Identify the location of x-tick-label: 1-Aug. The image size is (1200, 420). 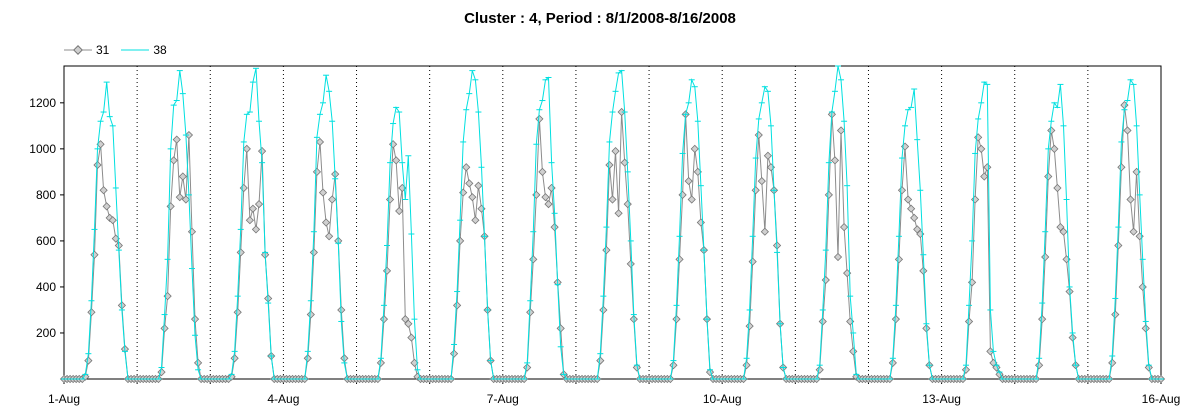
(64, 399).